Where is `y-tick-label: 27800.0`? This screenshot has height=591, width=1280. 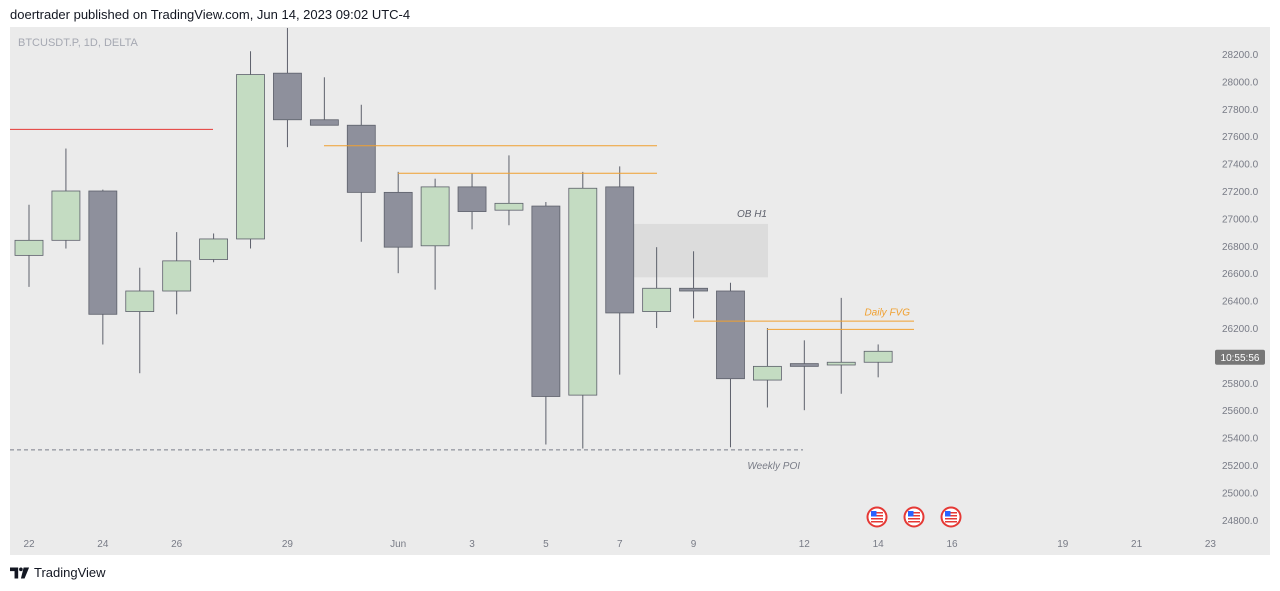 y-tick-label: 27800.0 is located at coordinates (1240, 110).